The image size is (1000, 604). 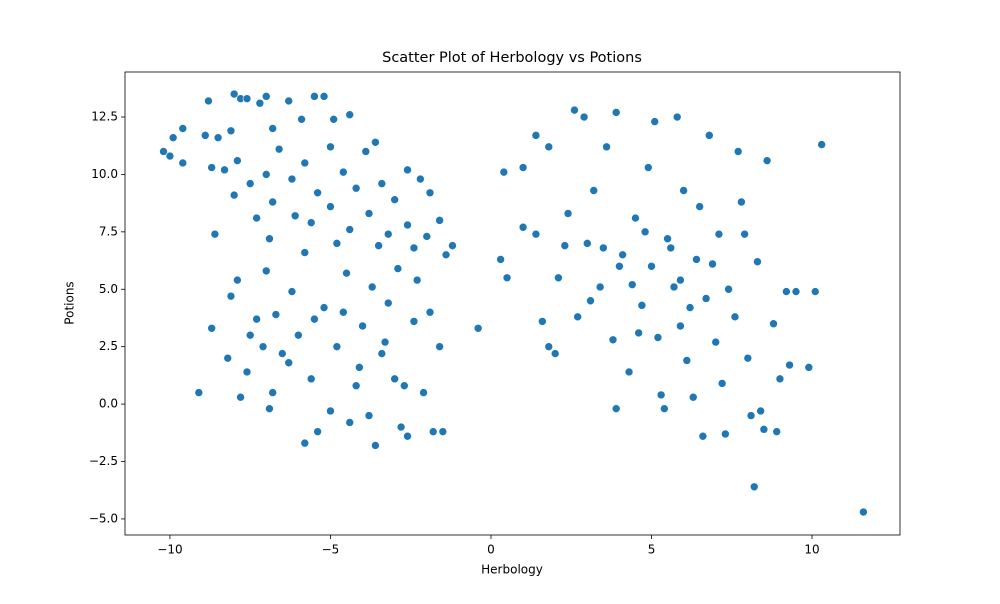 I want to click on x-tick-label: 10, so click(x=811, y=550).